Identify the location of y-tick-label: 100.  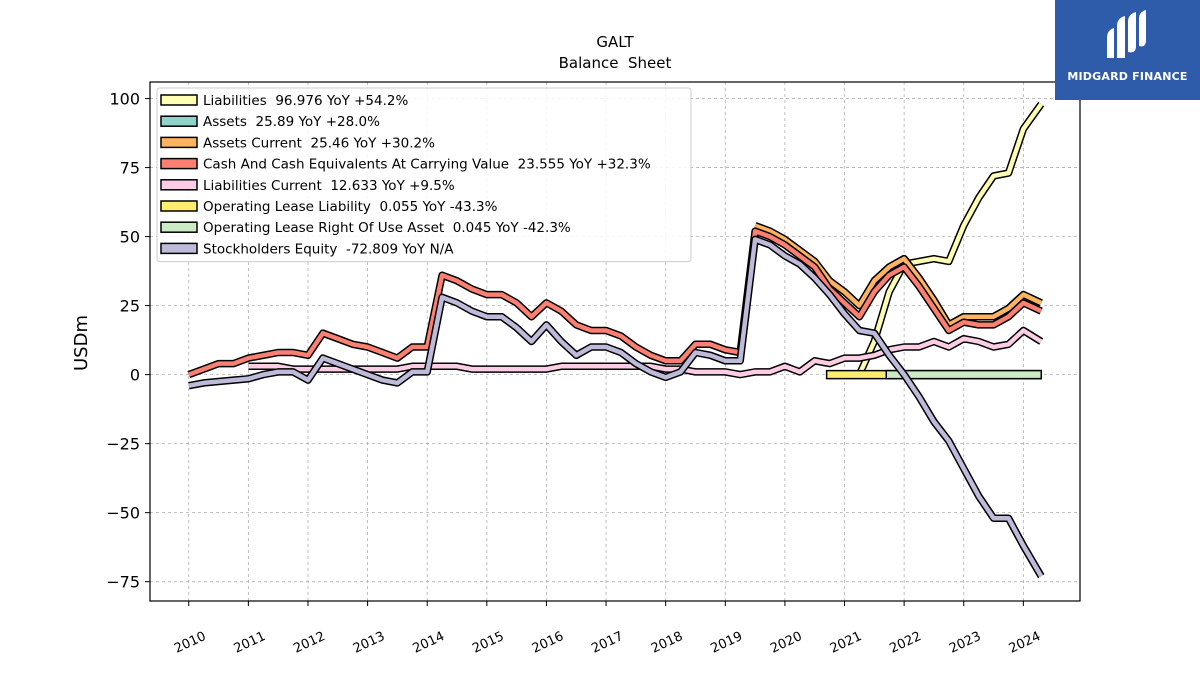
(124, 99).